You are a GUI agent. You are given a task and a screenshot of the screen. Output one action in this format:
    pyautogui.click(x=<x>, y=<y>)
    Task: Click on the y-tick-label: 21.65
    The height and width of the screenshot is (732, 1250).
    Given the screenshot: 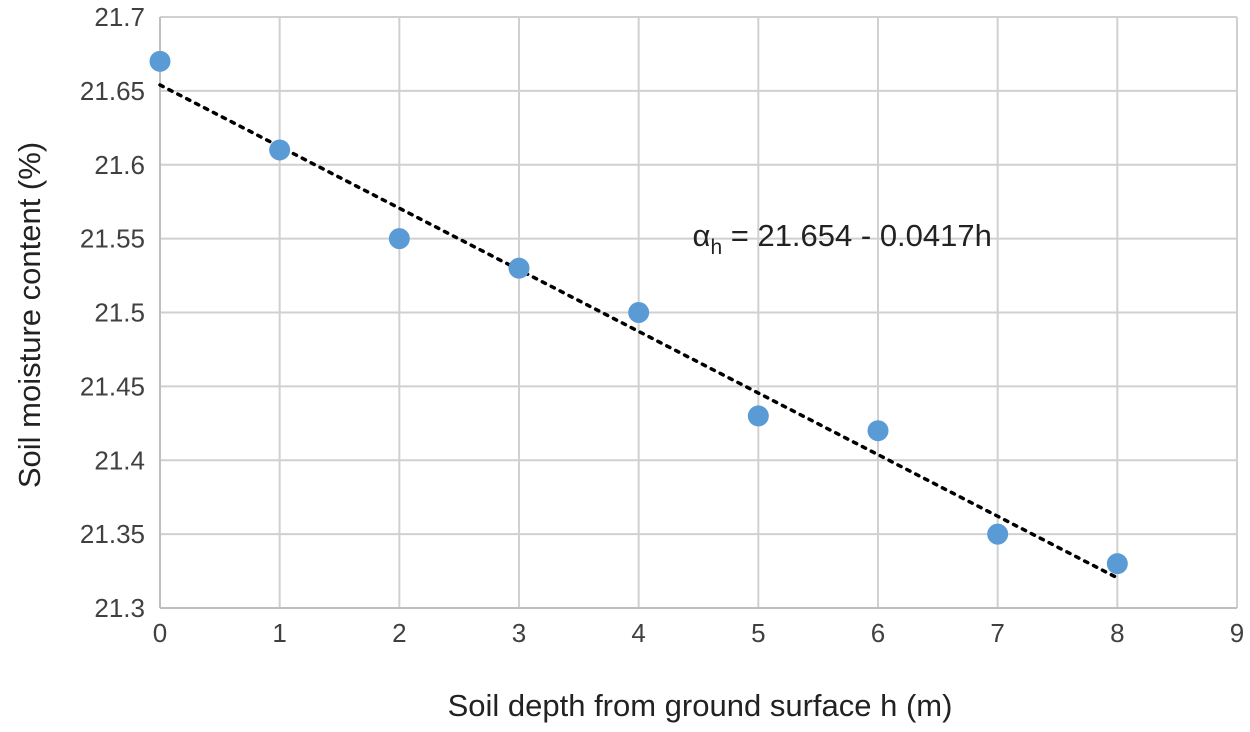 What is the action you would take?
    pyautogui.click(x=112, y=91)
    